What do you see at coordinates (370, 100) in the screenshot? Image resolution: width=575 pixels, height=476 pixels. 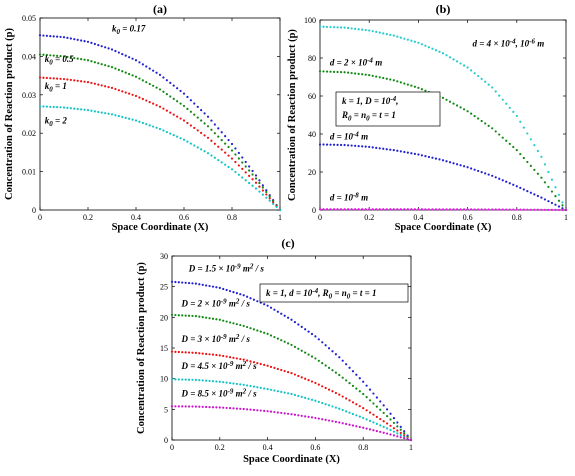 I see `parameter-box-line: k = 1, D = 10-4,` at bounding box center [370, 100].